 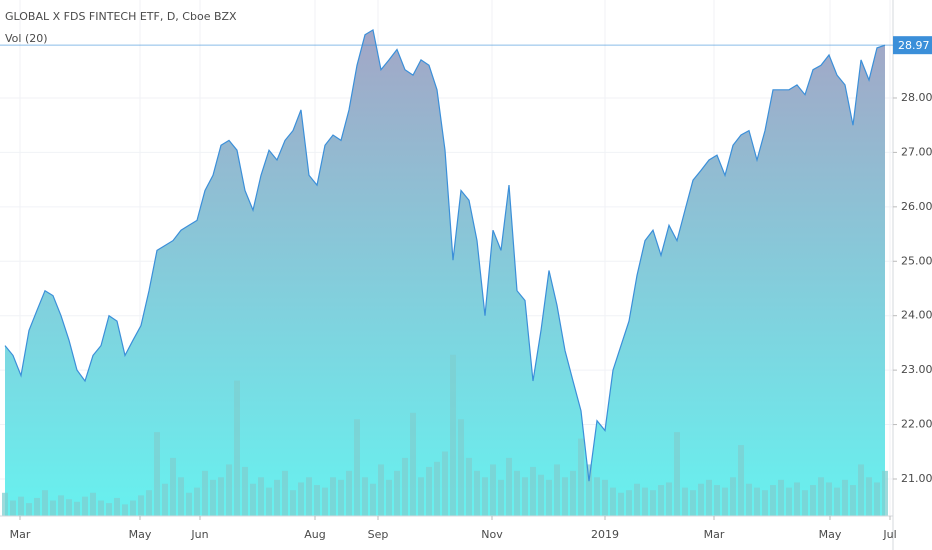 I want to click on x-tick-label: Aug, so click(x=314, y=534).